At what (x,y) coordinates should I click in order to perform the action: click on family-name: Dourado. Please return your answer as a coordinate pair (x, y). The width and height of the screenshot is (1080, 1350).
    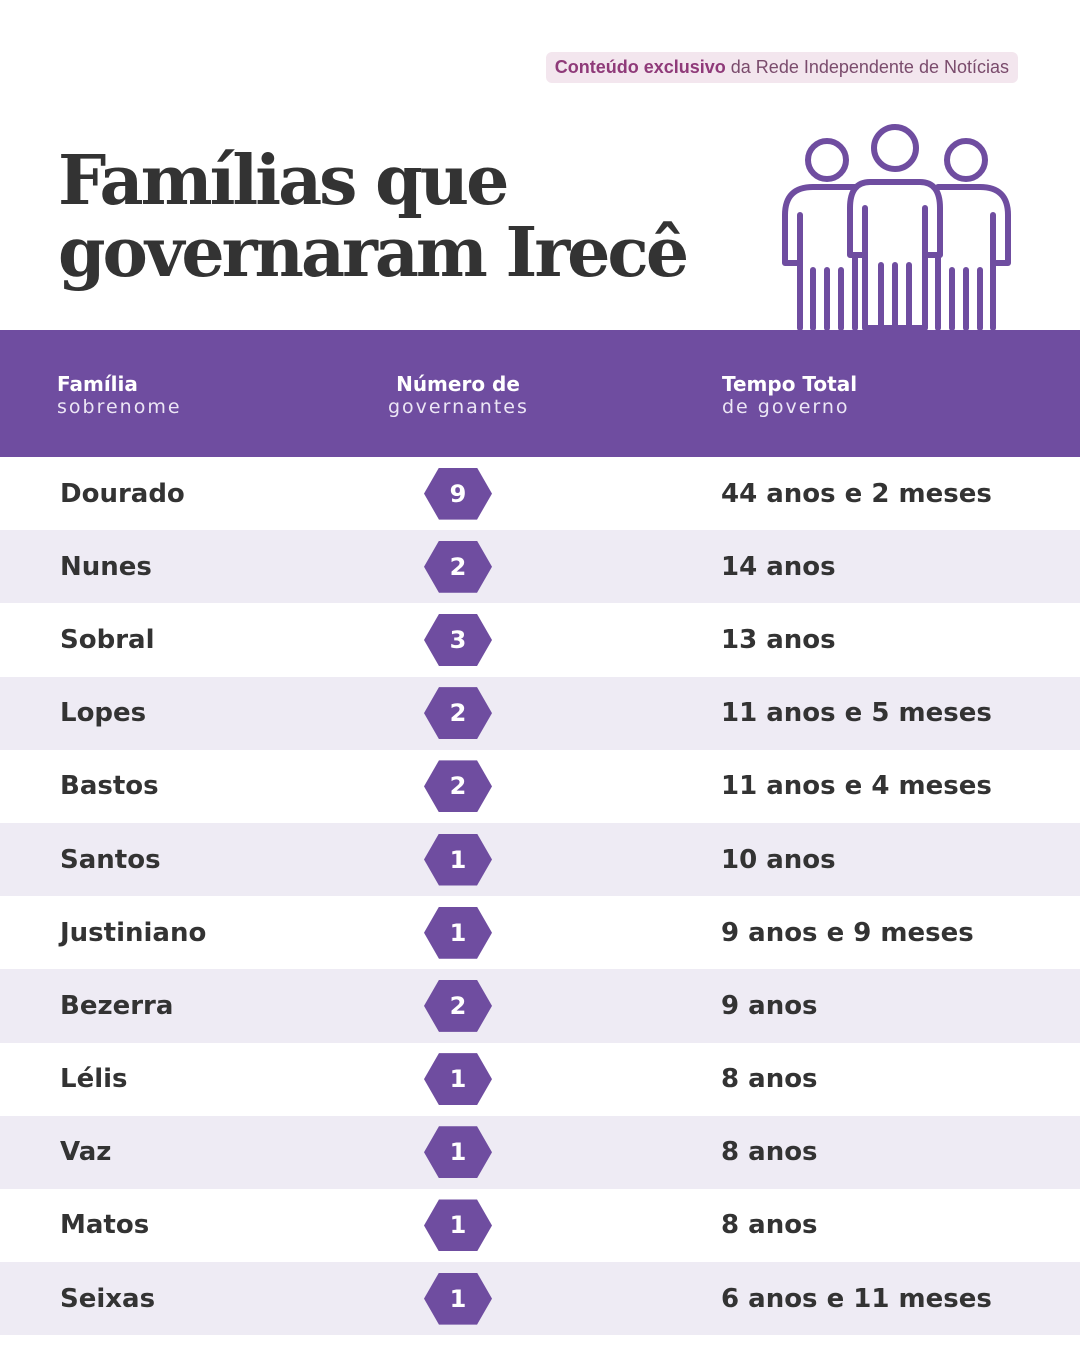
    Looking at the image, I should click on (122, 493).